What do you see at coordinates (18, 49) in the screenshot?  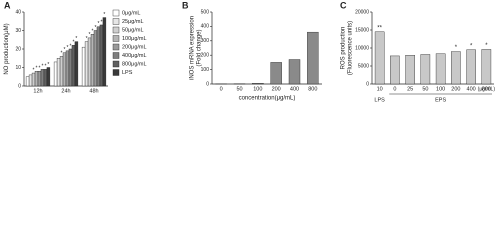 I see `y-tick-label: 20` at bounding box center [18, 49].